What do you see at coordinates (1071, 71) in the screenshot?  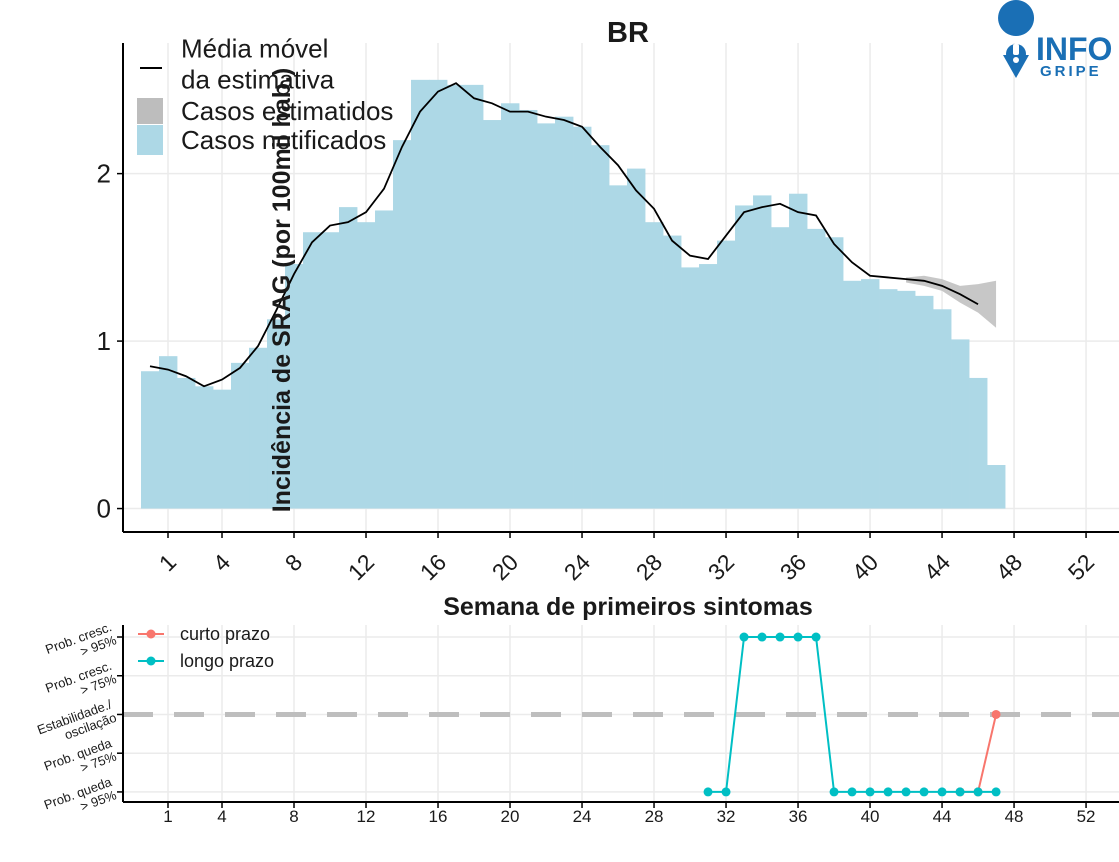 I see `logo-subtext: GRIPE` at bounding box center [1071, 71].